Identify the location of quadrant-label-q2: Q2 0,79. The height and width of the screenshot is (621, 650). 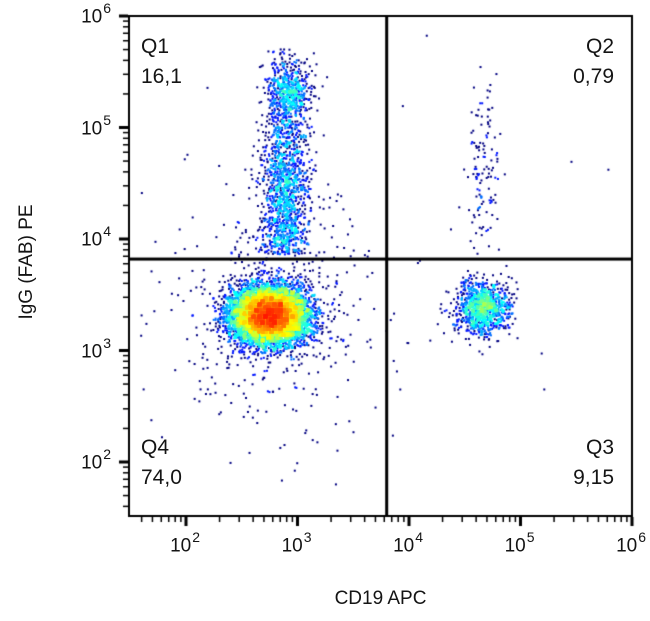
(593, 62).